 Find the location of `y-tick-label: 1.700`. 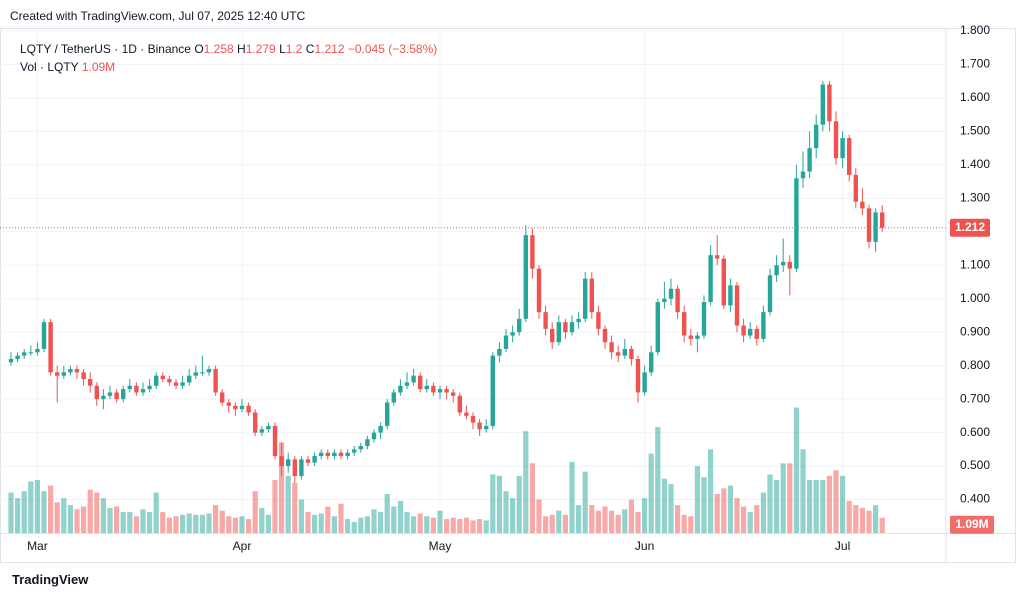

y-tick-label: 1.700 is located at coordinates (975, 64).